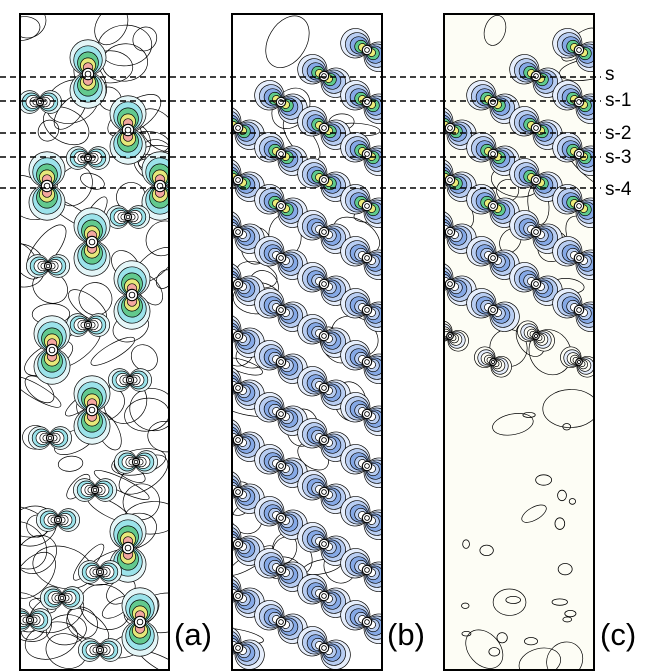  I want to click on panel-c-site-7-core-inner, so click(579, 102).